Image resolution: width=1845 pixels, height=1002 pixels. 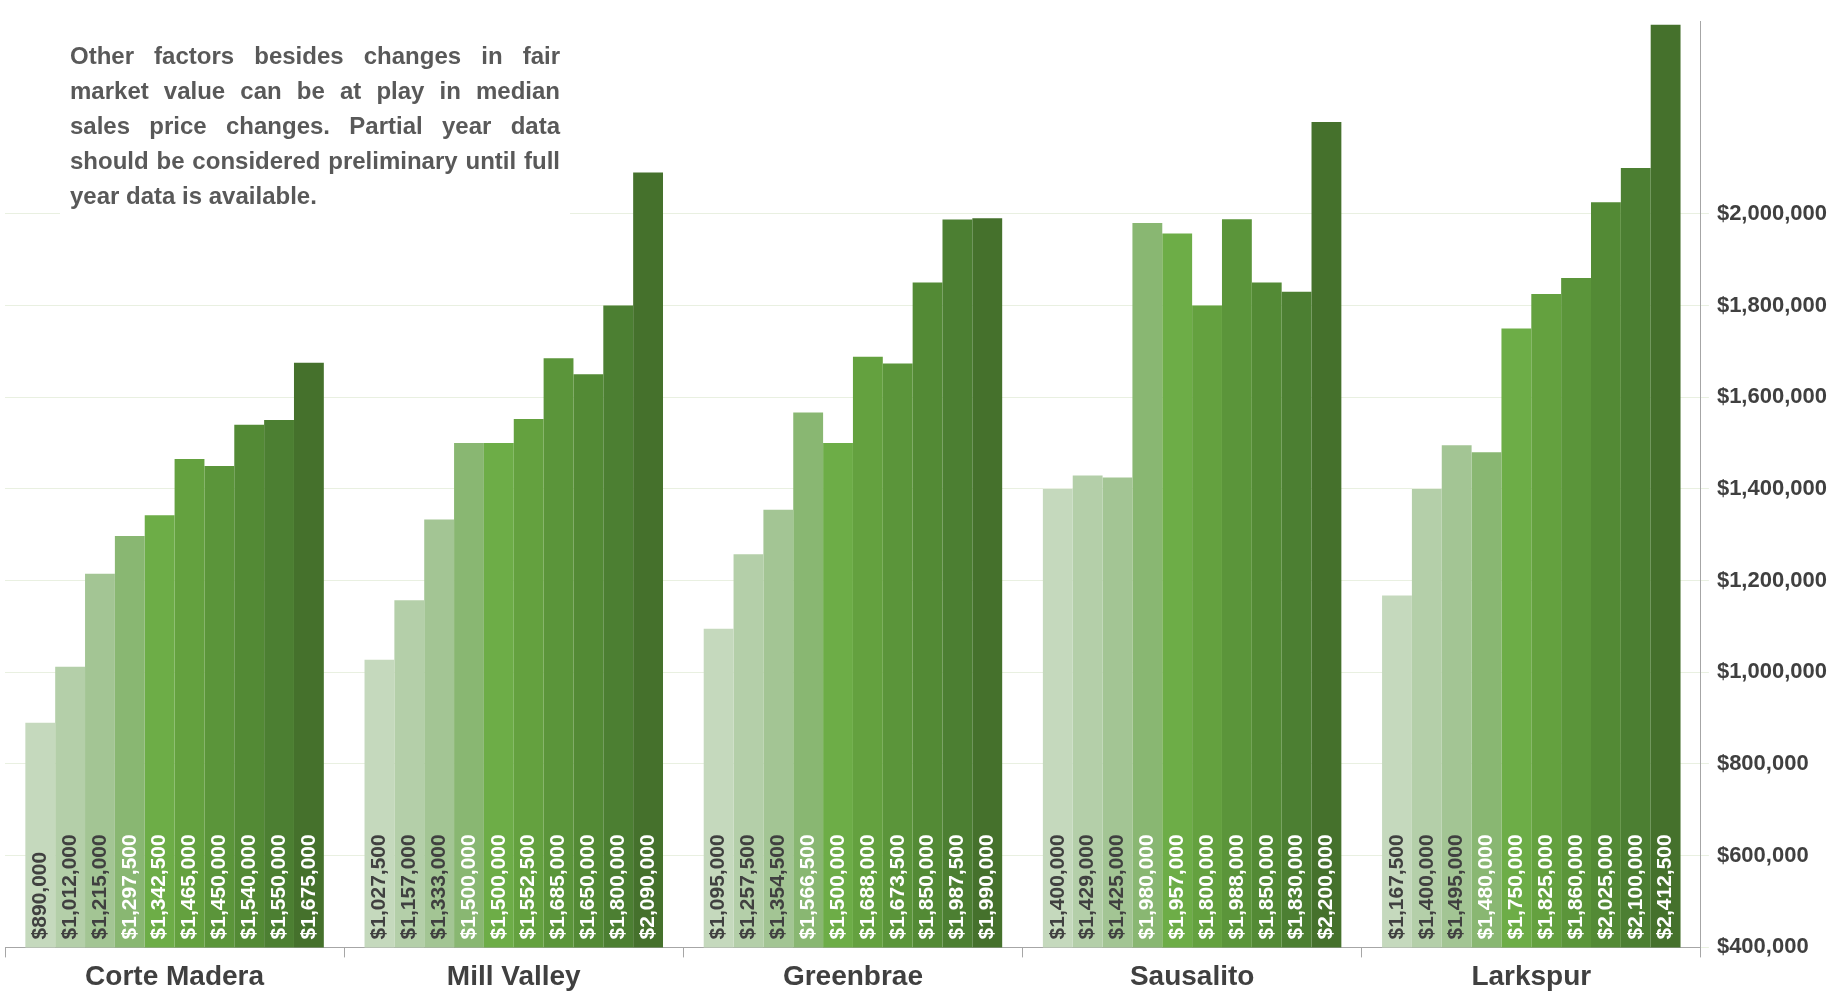 I want to click on data-label: $1,566,500, so click(x=806, y=887).